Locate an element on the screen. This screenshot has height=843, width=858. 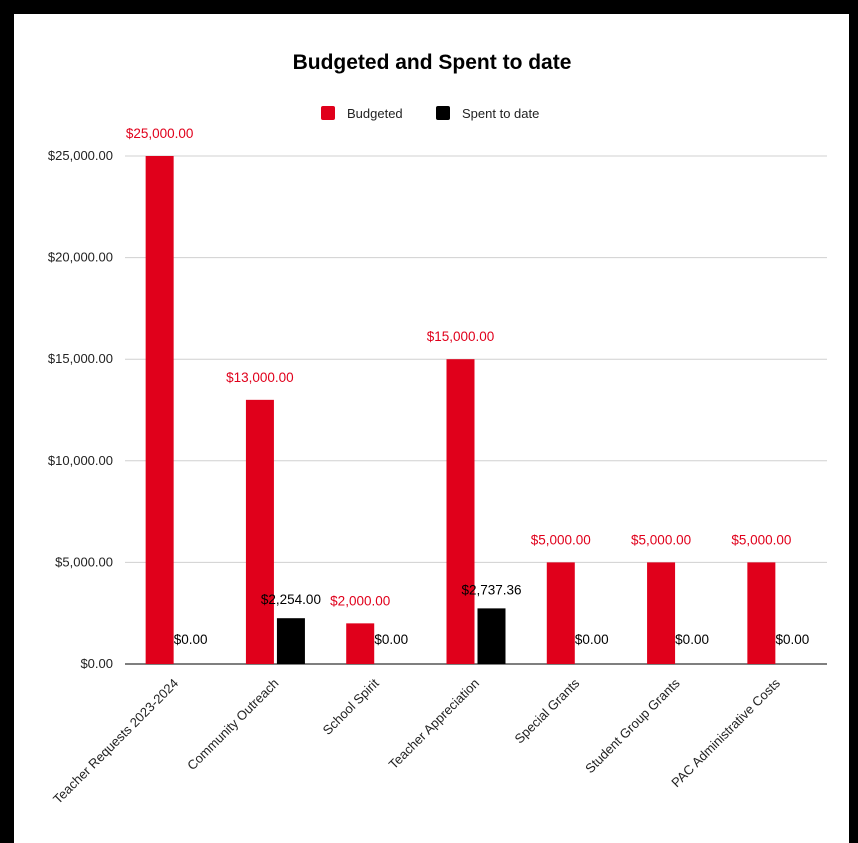
x-tick-label: School Spirit is located at coordinates (351, 706).